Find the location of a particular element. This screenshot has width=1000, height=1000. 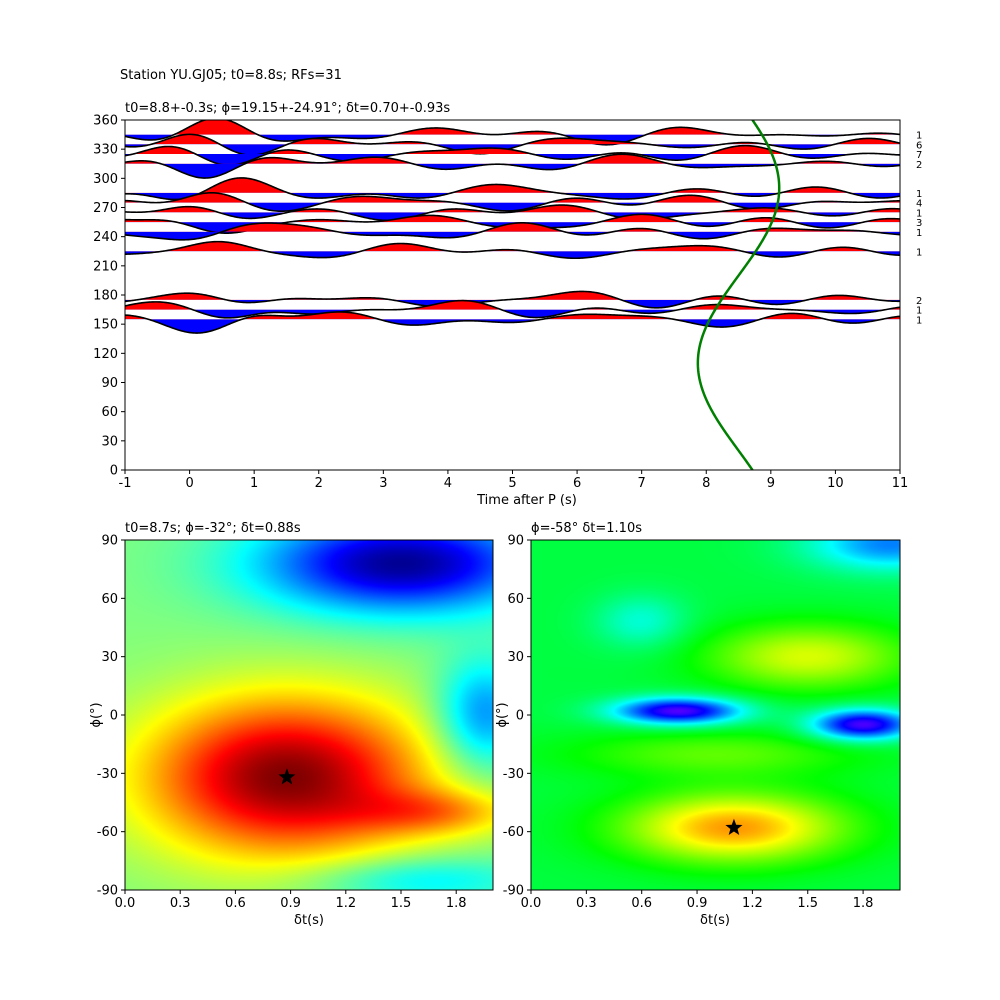

rf-x-tick-label: 3 is located at coordinates (383, 483).